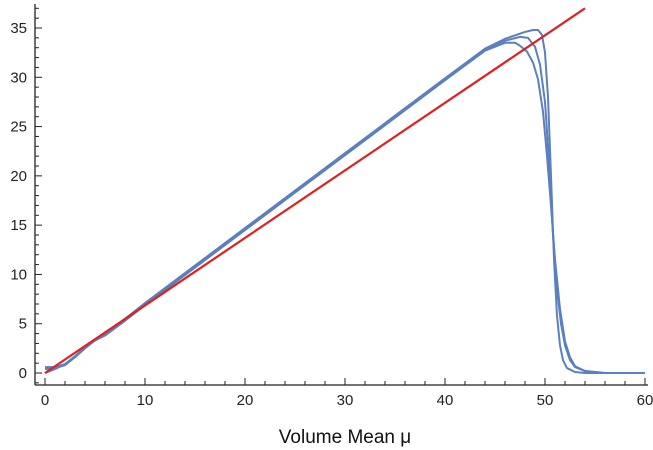 The image size is (653, 450). Describe the element at coordinates (545, 400) in the screenshot. I see `x-tick-label: 50` at that location.